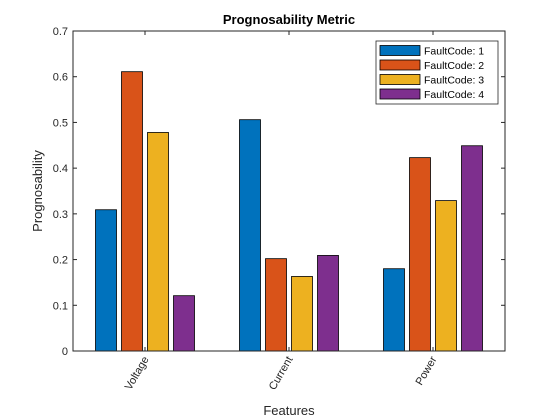  I want to click on y-tick-label: 0.3, so click(60, 215).